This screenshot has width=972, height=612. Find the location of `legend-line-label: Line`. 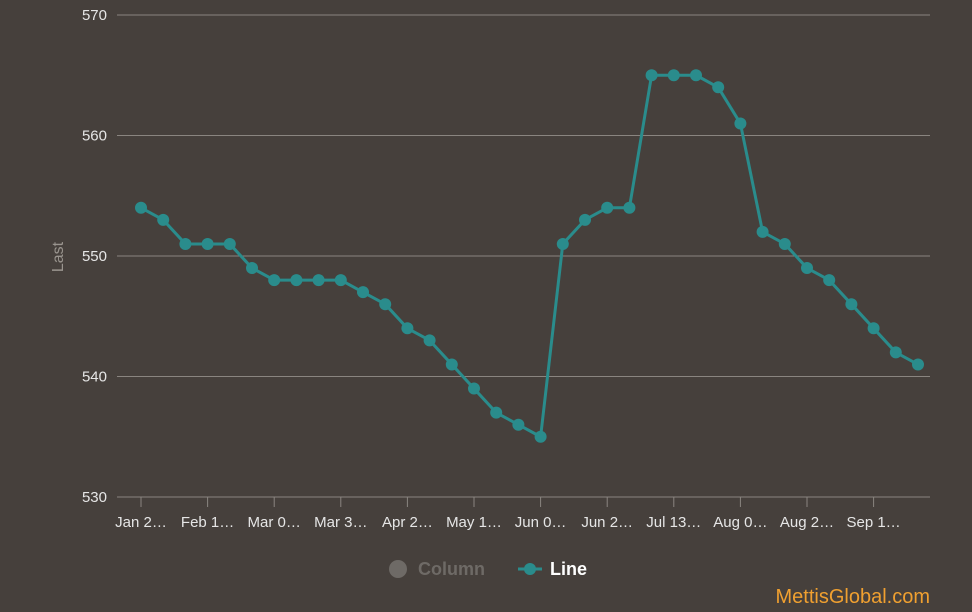

legend-line-label: Line is located at coordinates (568, 569).